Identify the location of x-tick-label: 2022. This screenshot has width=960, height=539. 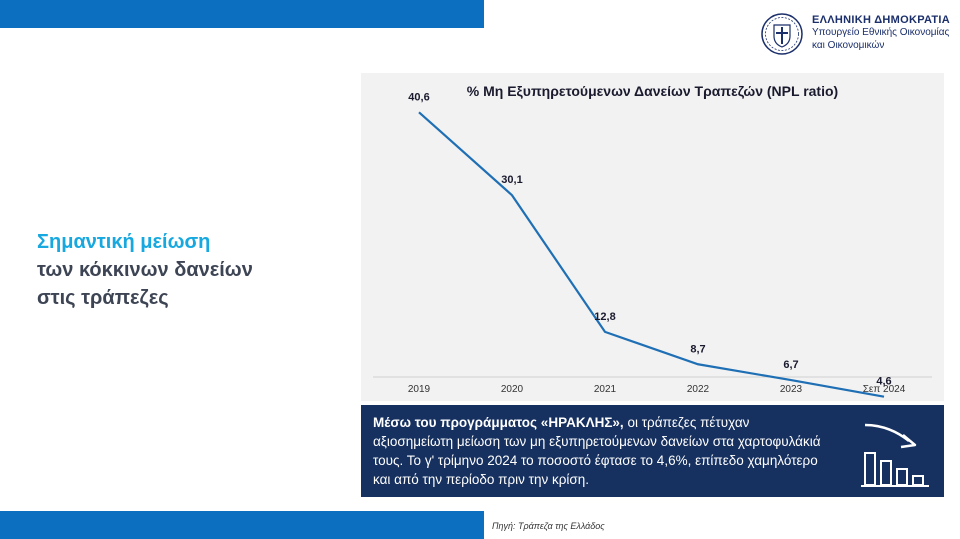
(698, 389).